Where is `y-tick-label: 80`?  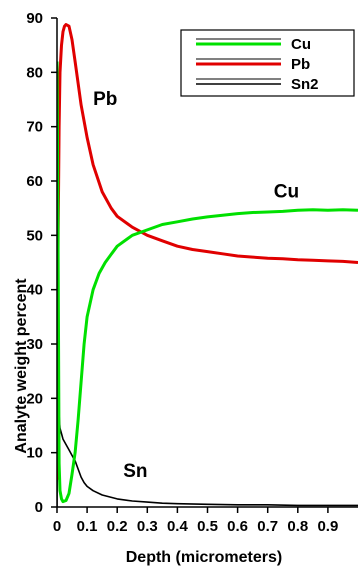
y-tick-label: 80 is located at coordinates (34, 72).